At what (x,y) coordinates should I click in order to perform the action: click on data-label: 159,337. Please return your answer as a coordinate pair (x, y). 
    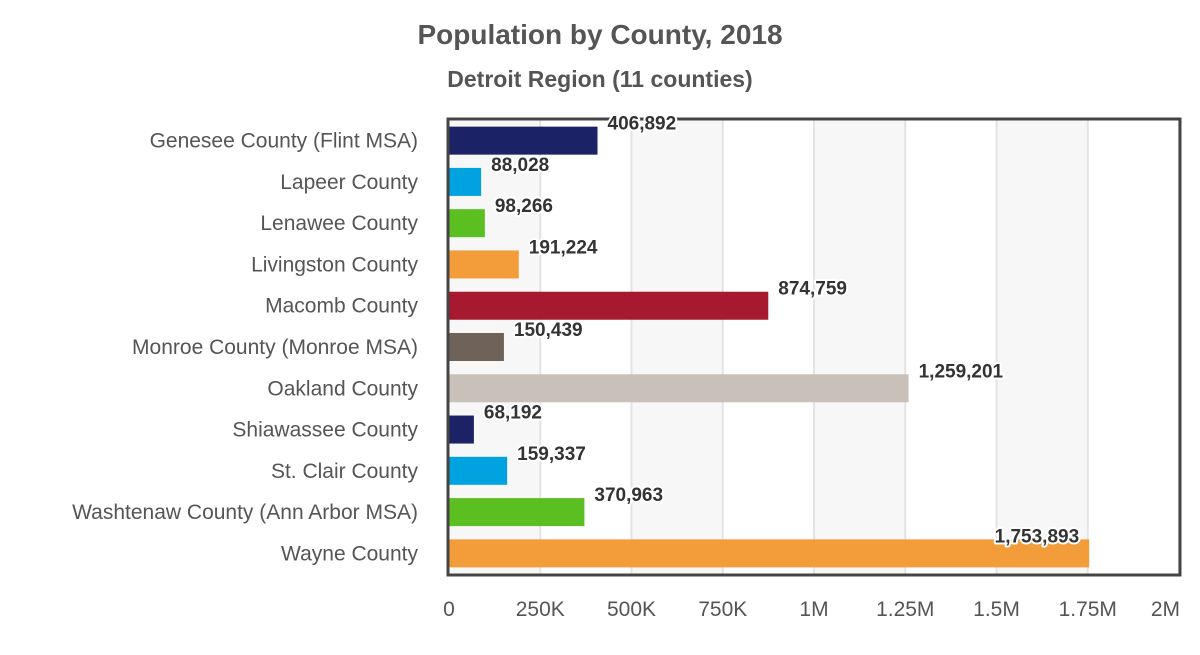
    Looking at the image, I should click on (551, 454).